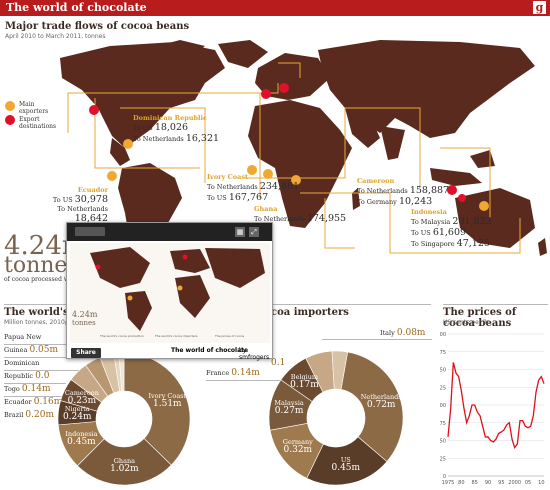  I want to click on flow-origin: Indonesia, so click(429, 212).